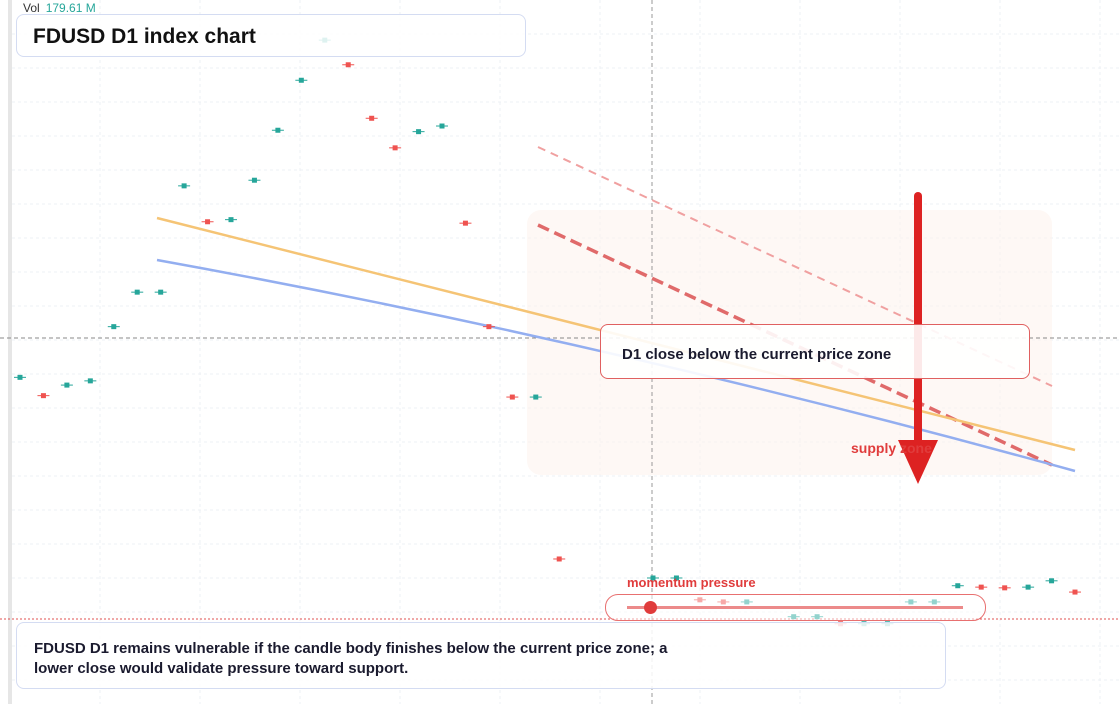 Image resolution: width=1120 pixels, height=704 pixels. I want to click on arrow-head, so click(918, 462).